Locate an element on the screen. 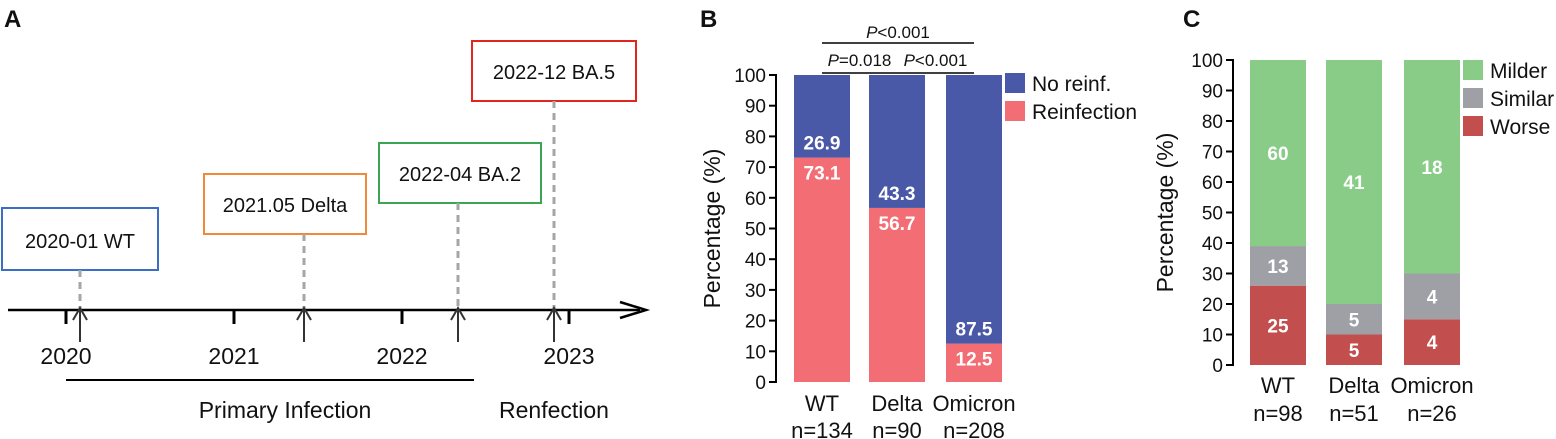 This screenshot has width=1556, height=439. event-box-ba5: 2022-12 BA.5 is located at coordinates (554, 71).